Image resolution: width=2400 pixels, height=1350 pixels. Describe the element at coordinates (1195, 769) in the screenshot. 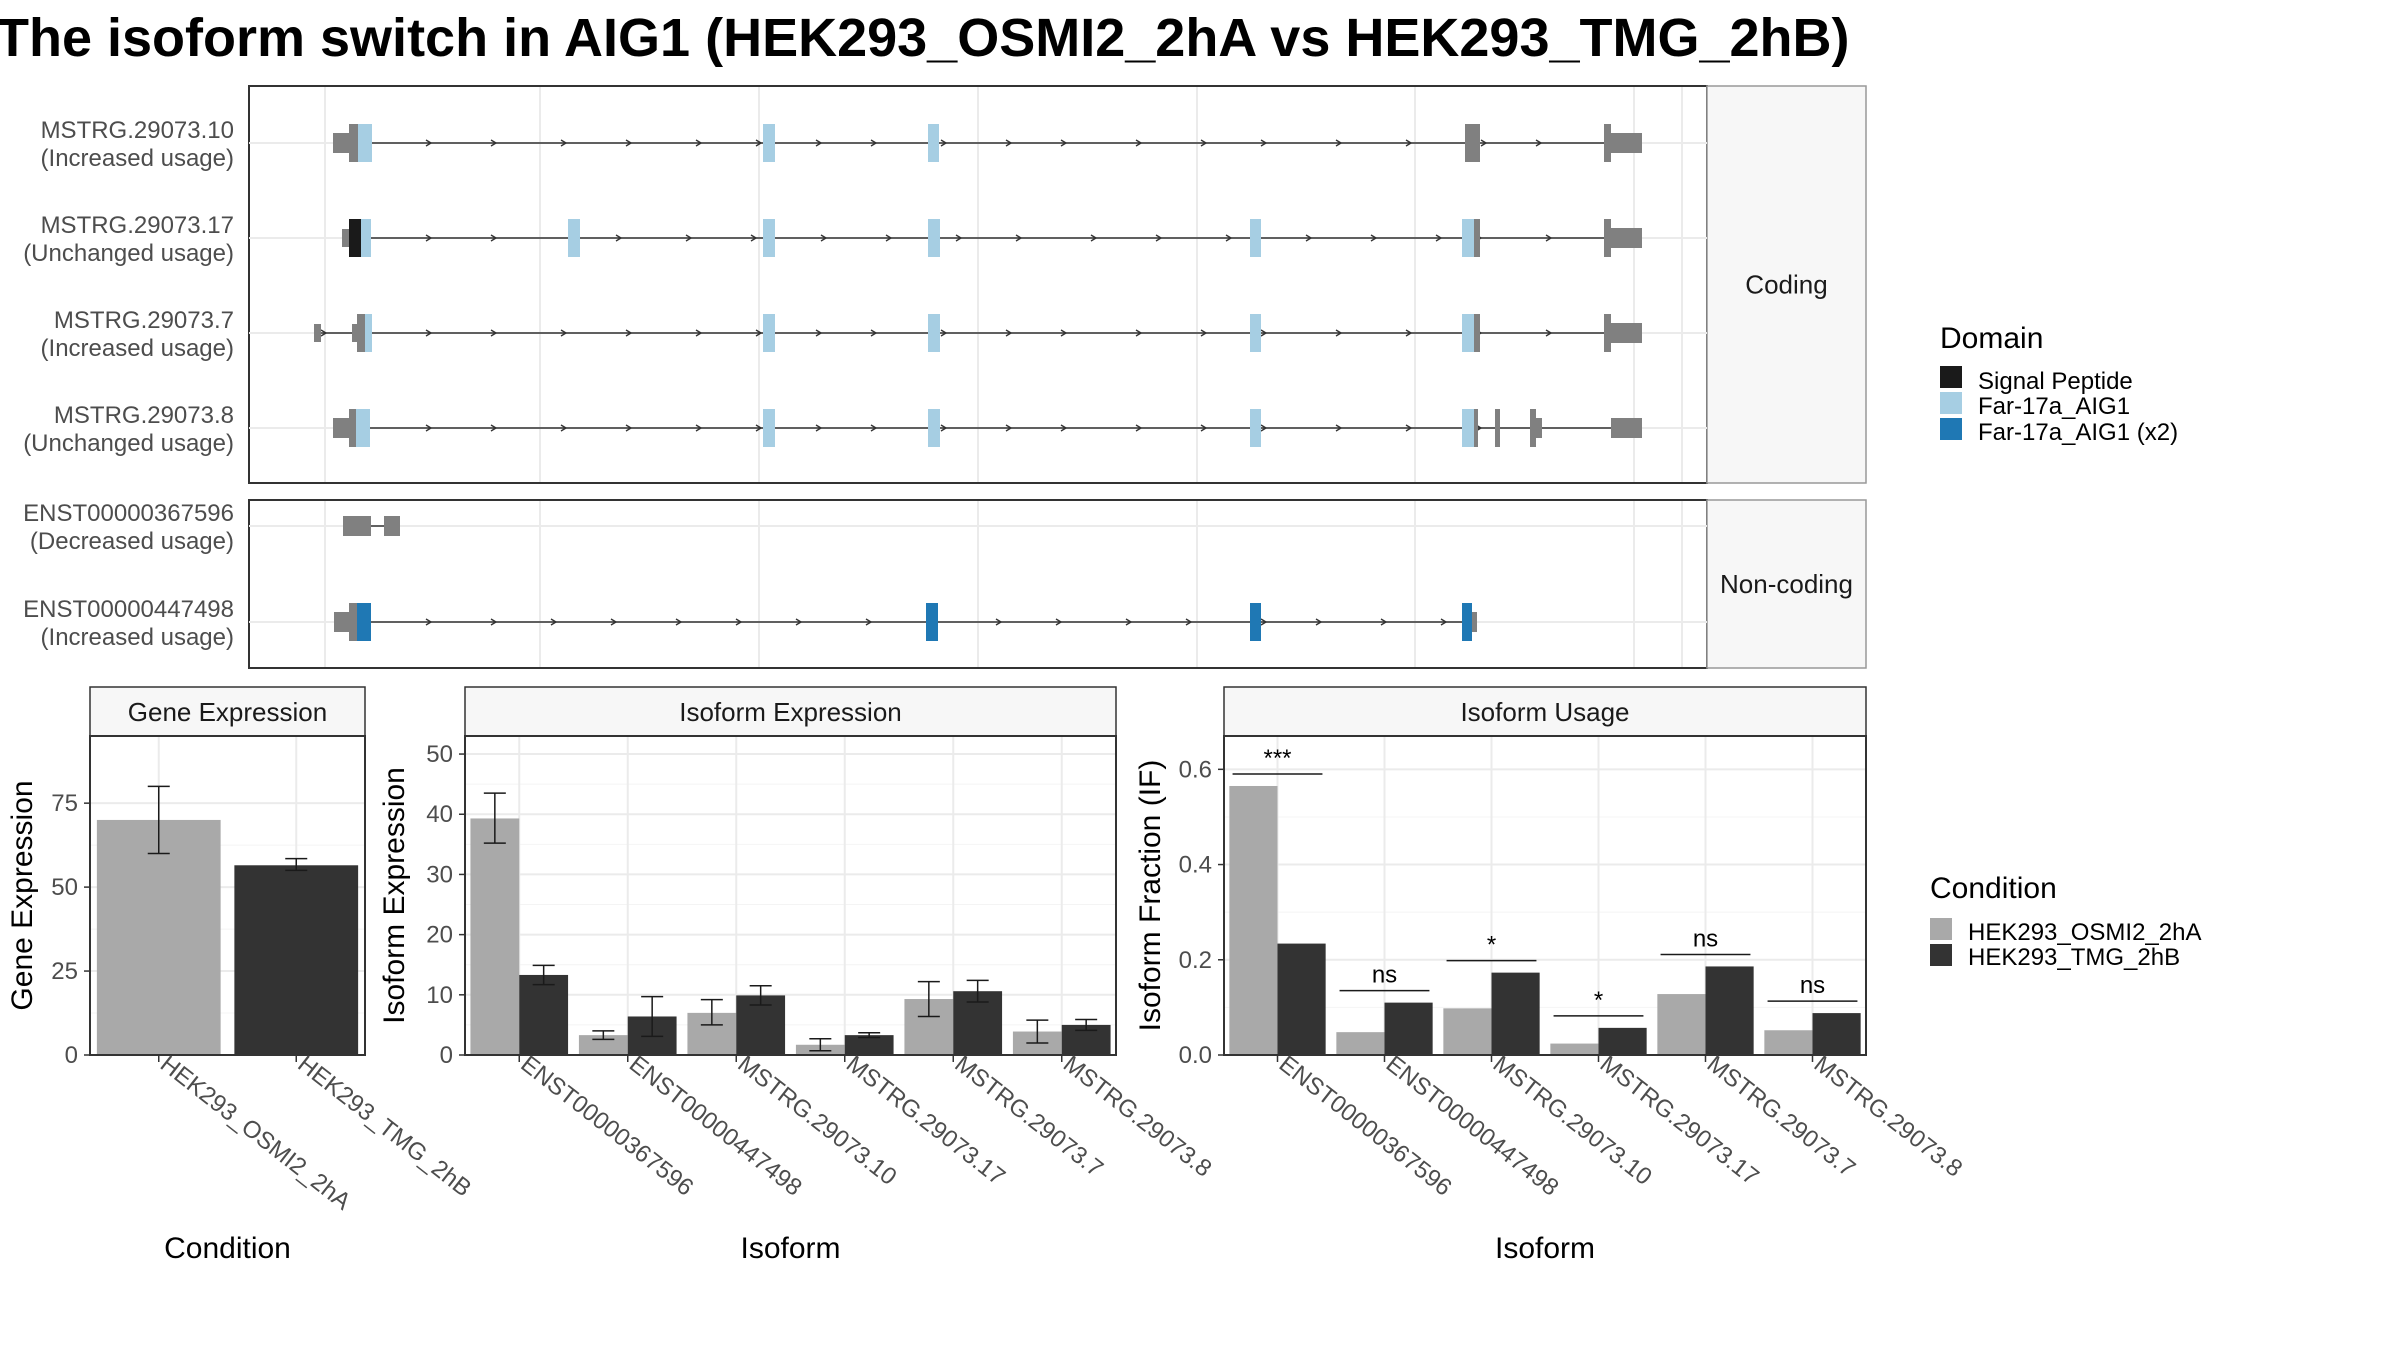

I see `y-tick-label: 0.6` at that location.